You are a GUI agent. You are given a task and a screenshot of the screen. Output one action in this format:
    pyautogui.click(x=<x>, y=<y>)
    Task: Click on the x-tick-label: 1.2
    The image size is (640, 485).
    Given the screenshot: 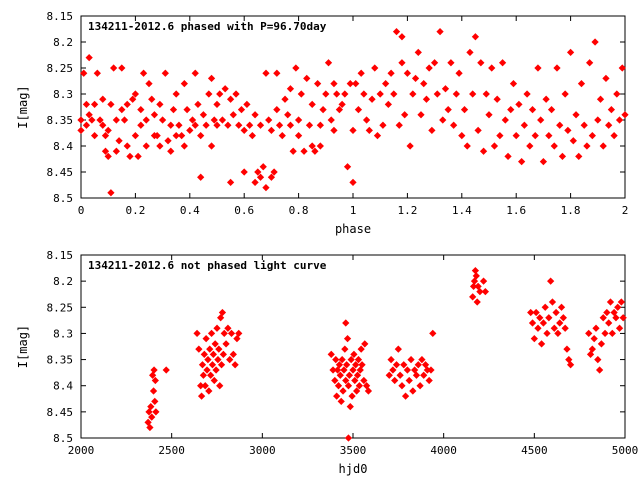 What is the action you would take?
    pyautogui.click(x=407, y=210)
    